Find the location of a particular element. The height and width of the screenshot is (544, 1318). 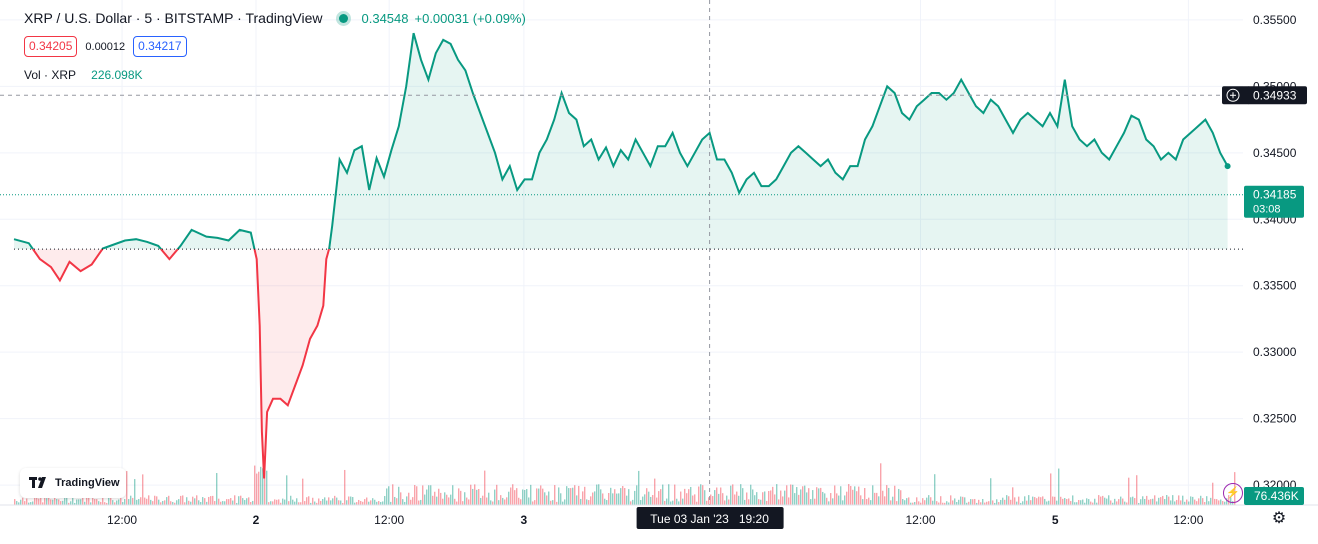

price-axis-bg is located at coordinates (1280, 252).